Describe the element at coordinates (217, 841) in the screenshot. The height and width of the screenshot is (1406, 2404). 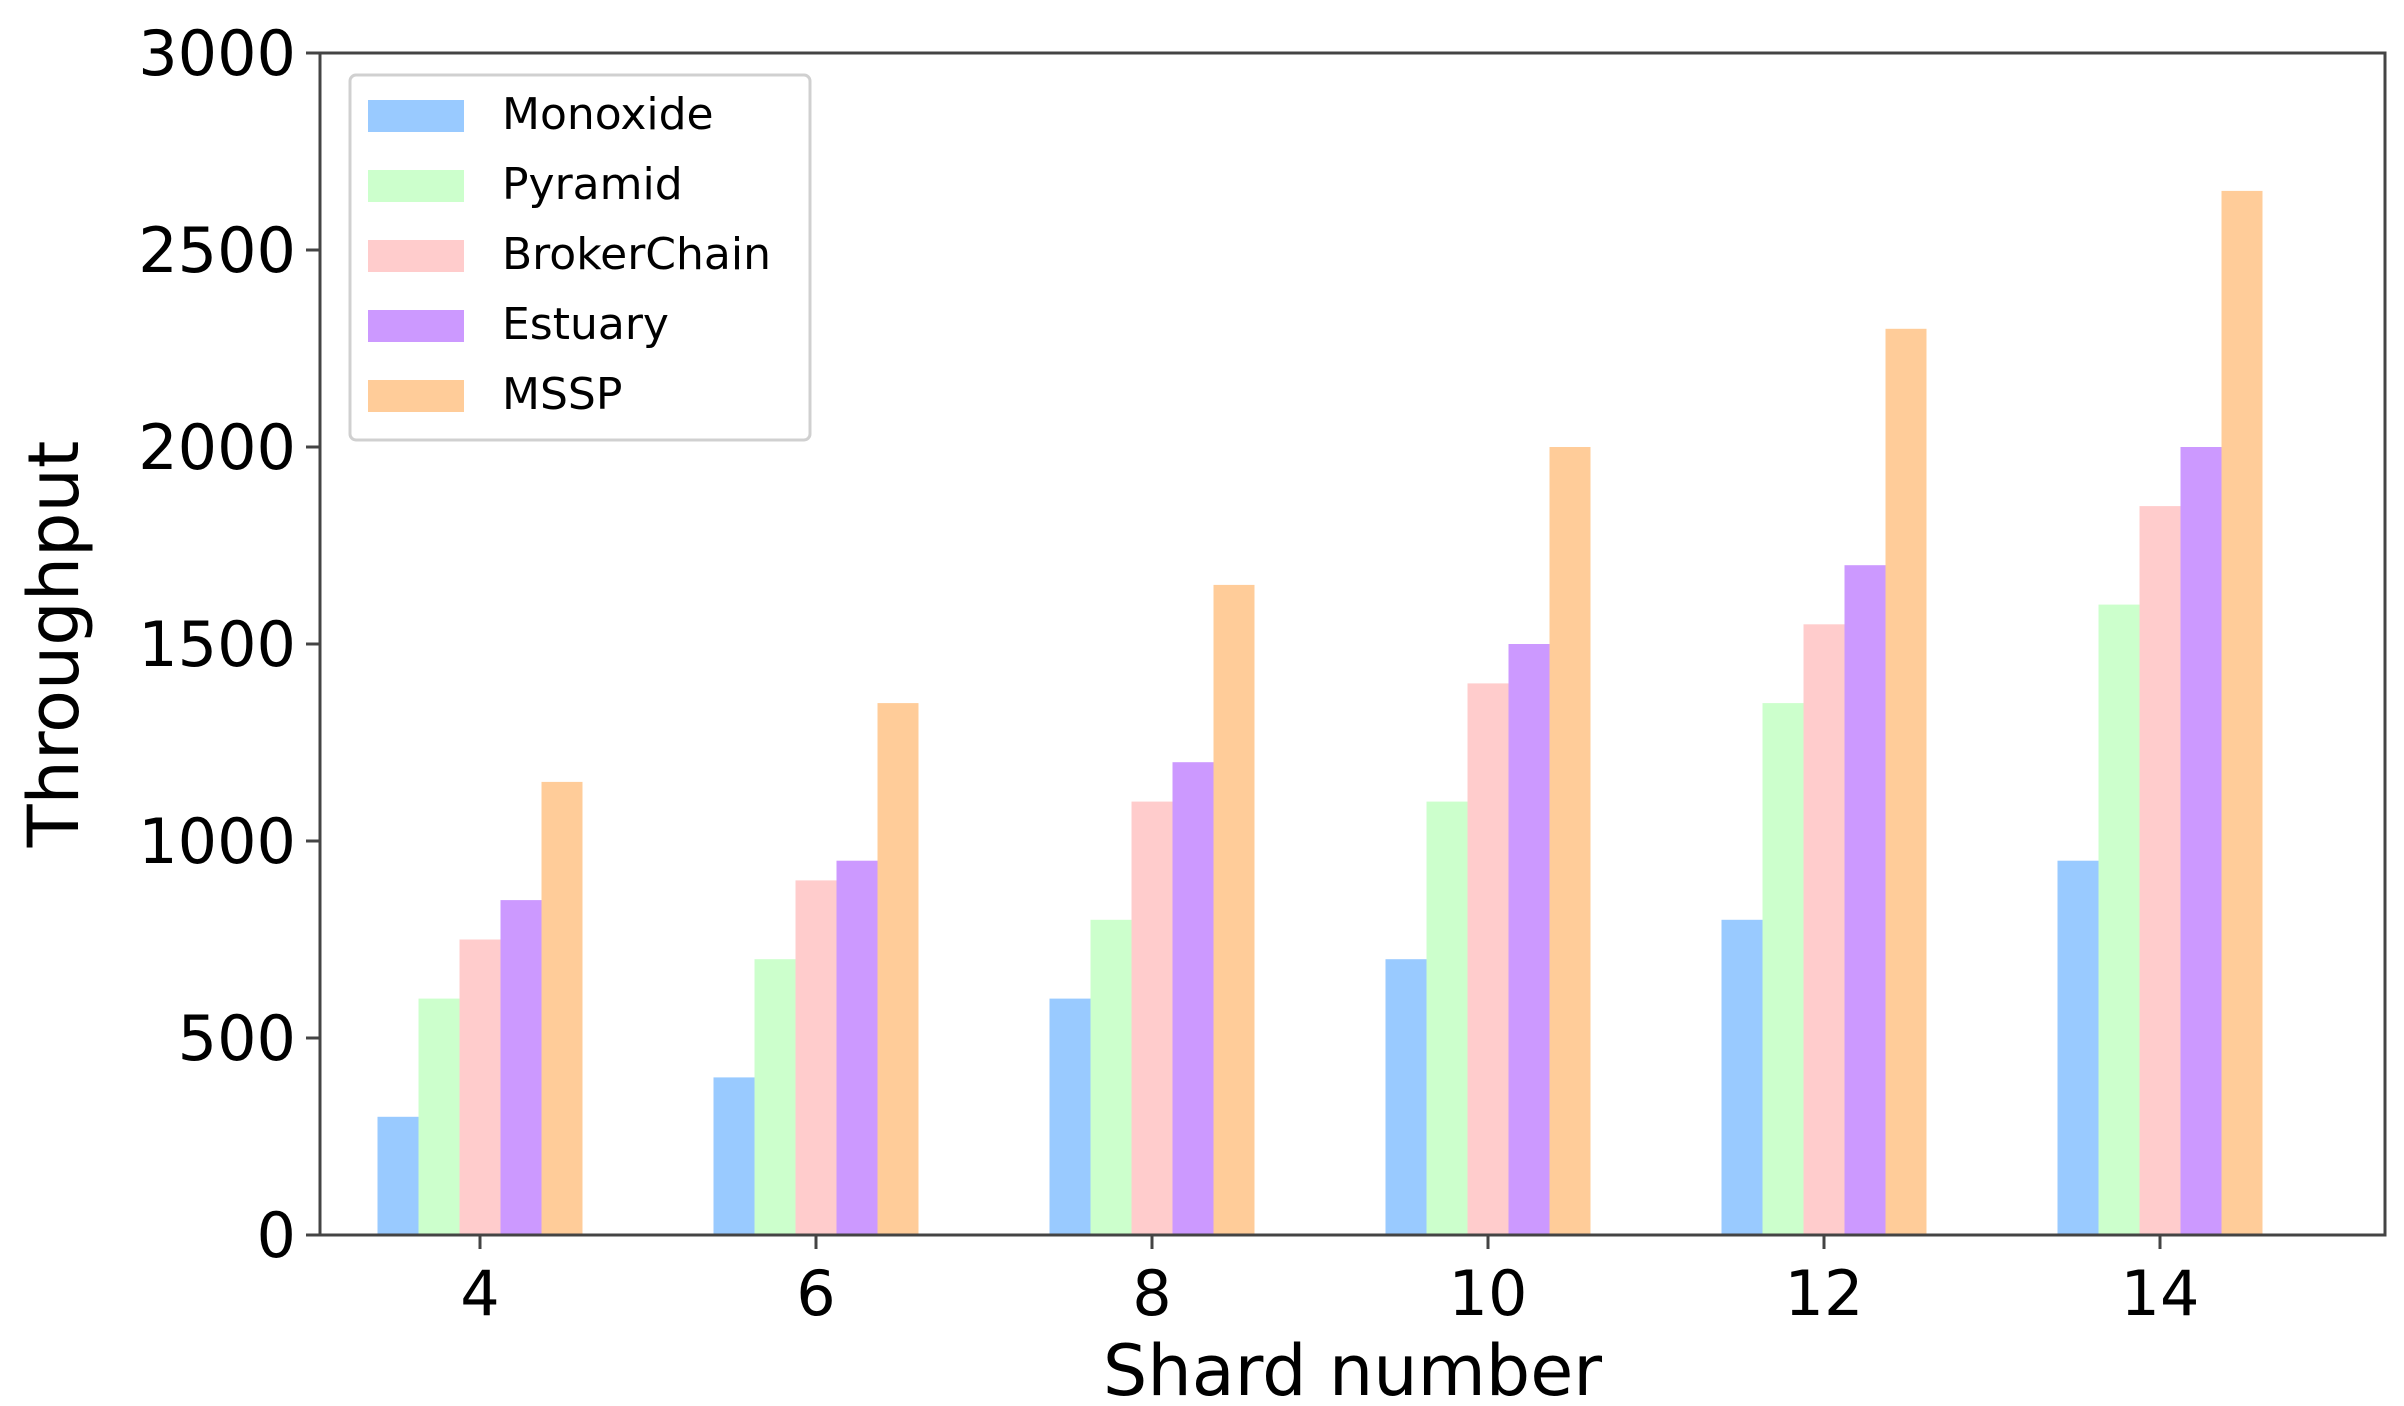
I see `y-tick-label: 1000` at that location.